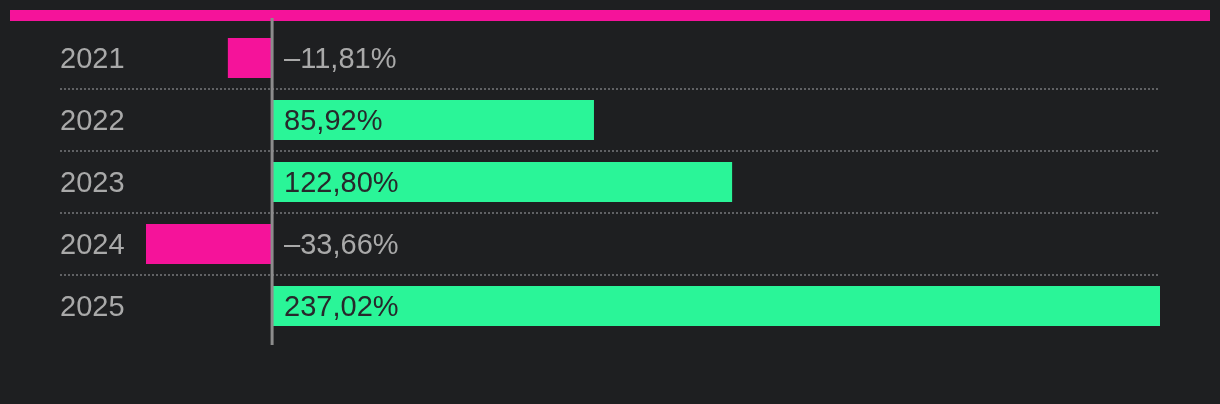  What do you see at coordinates (92, 120) in the screenshot?
I see `y-tick-label: 2022` at bounding box center [92, 120].